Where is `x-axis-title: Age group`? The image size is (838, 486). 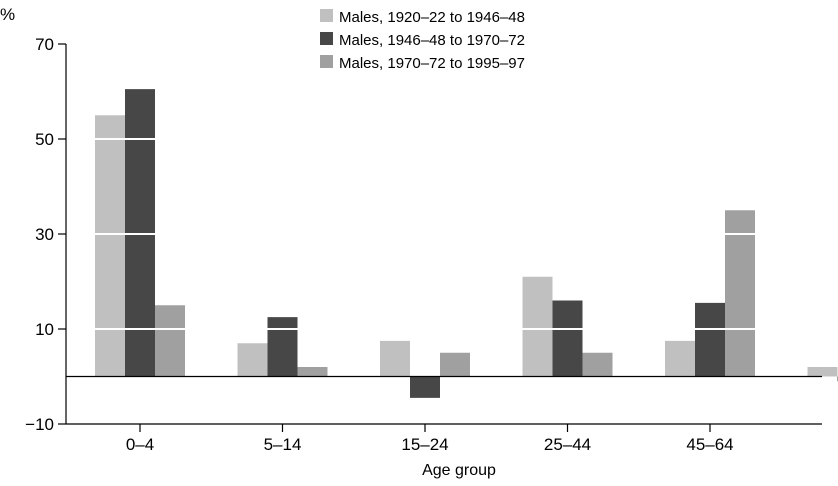 x-axis-title: Age group is located at coordinates (459, 470).